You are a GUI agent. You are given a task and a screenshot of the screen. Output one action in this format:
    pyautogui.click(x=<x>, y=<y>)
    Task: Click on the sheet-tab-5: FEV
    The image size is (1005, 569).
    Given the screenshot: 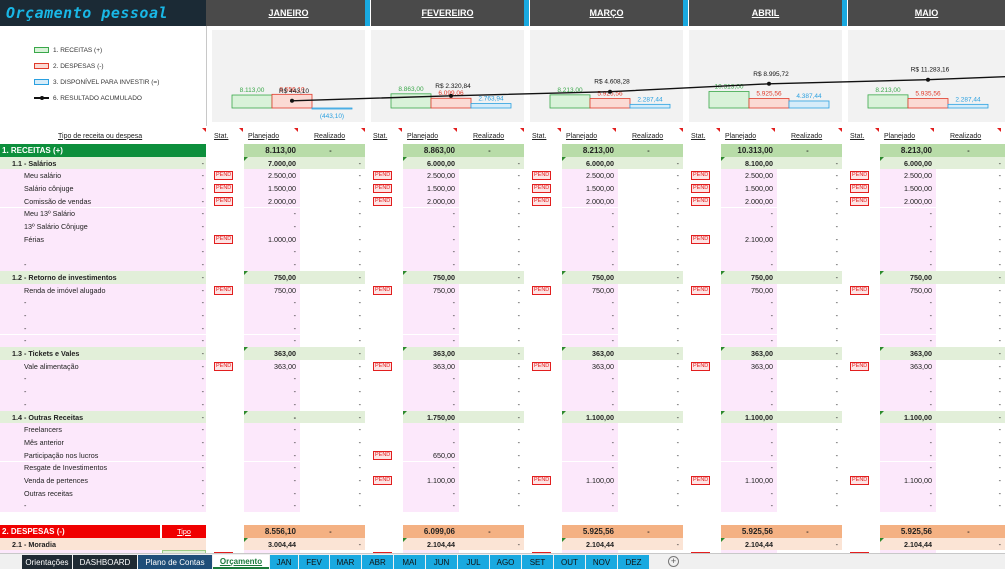 What is the action you would take?
    pyautogui.click(x=314, y=562)
    